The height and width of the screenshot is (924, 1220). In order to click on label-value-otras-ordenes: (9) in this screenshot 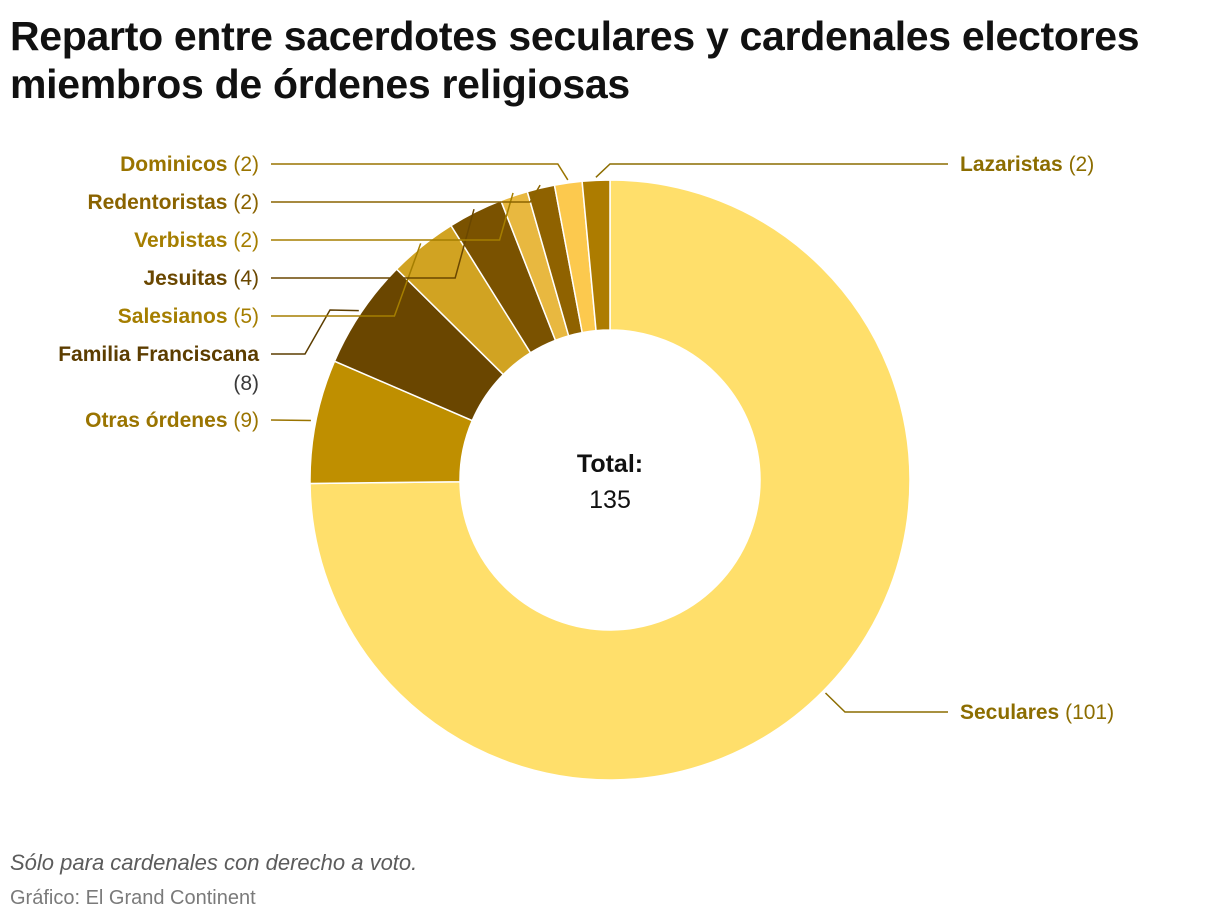, I will do `click(244, 420)`.